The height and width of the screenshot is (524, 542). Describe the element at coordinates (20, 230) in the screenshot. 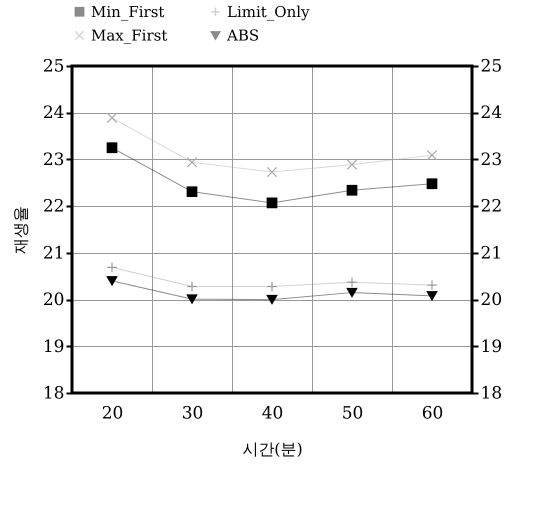

I see `y-axis-title: 재생율` at that location.